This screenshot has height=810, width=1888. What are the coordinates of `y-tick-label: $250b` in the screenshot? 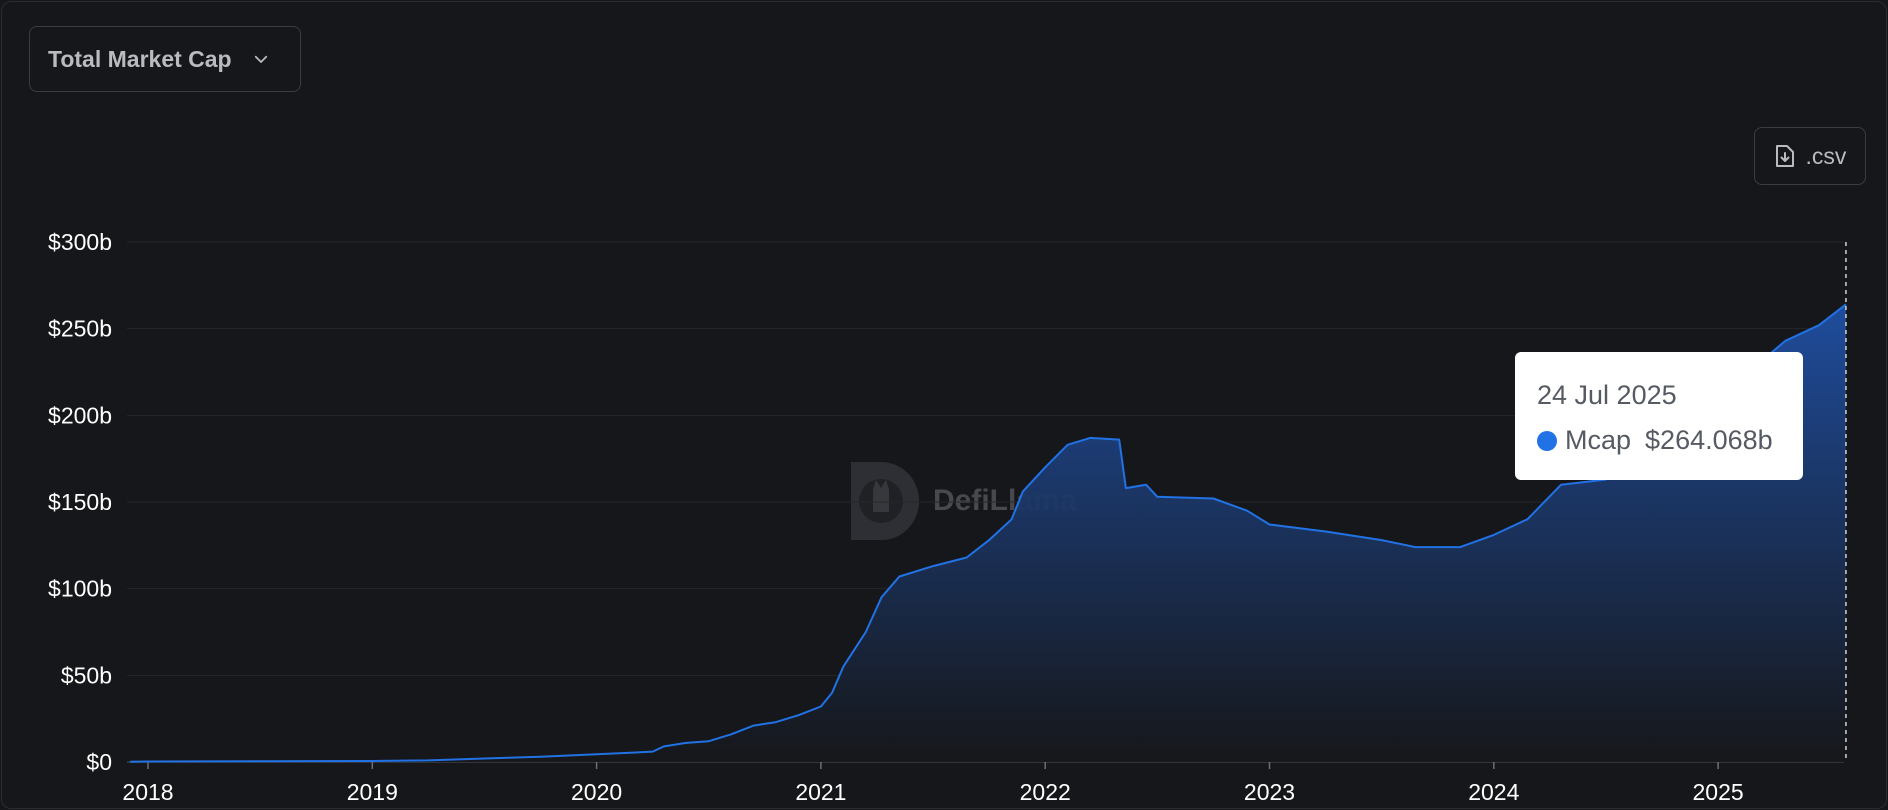 It's located at (80, 329).